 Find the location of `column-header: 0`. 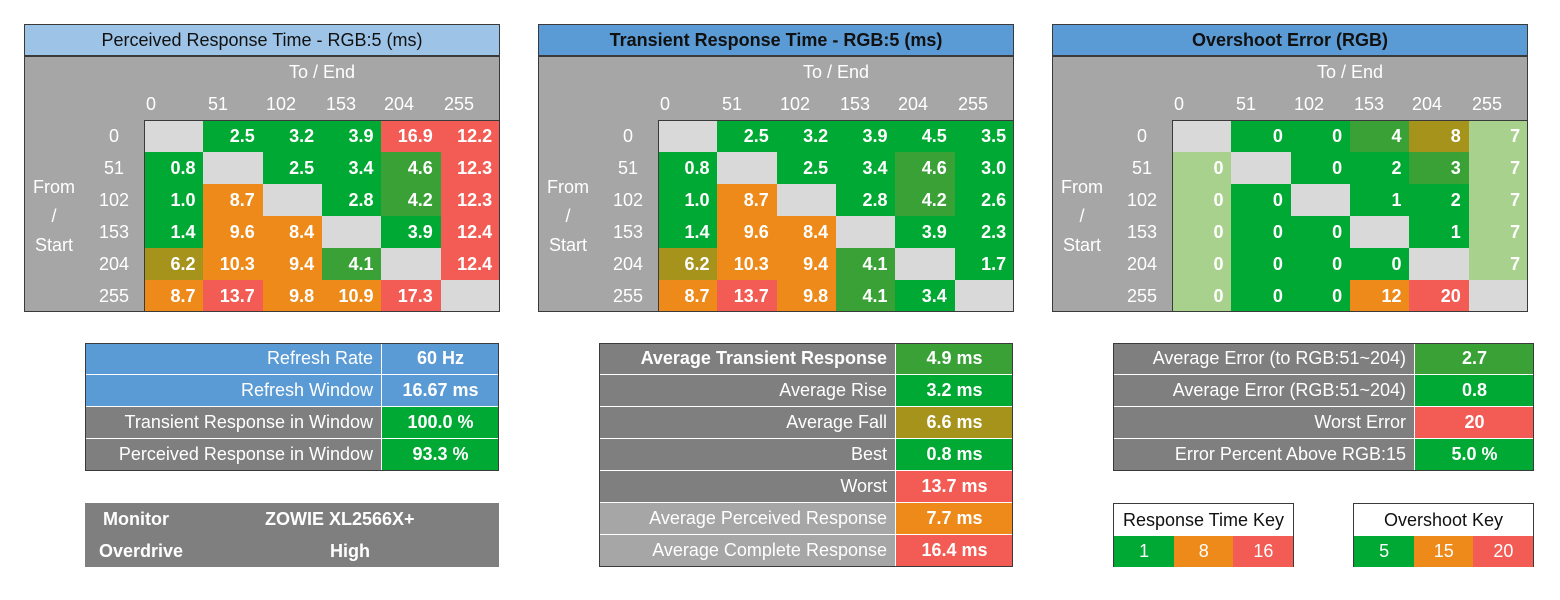

column-header: 0 is located at coordinates (1179, 104).